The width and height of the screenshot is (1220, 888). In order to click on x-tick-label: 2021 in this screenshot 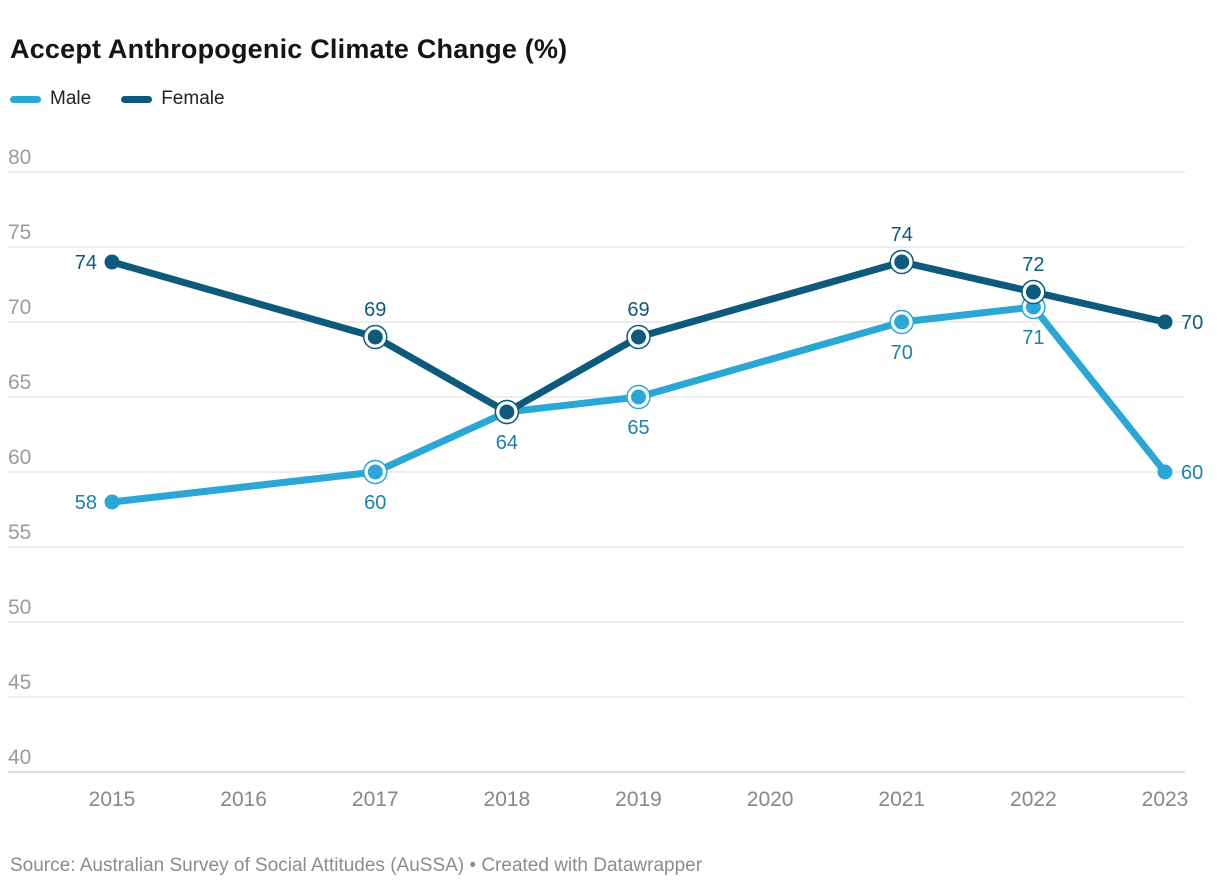, I will do `click(901, 799)`.